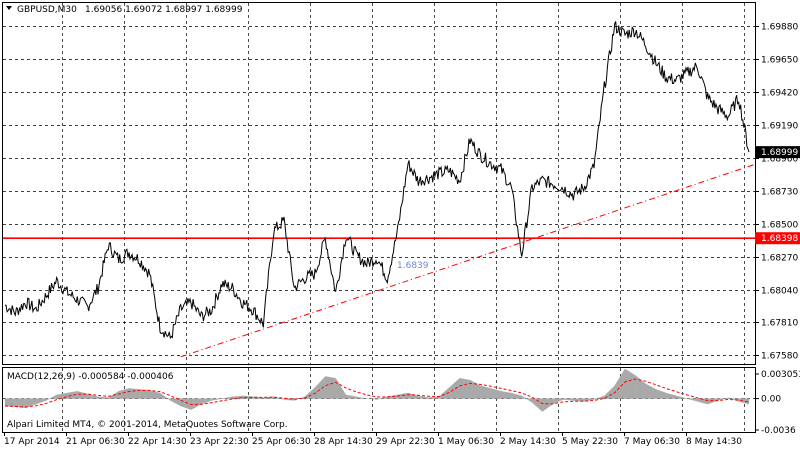  Describe the element at coordinates (528, 442) in the screenshot. I see `time-tick-label: 2 May 14:30` at that location.